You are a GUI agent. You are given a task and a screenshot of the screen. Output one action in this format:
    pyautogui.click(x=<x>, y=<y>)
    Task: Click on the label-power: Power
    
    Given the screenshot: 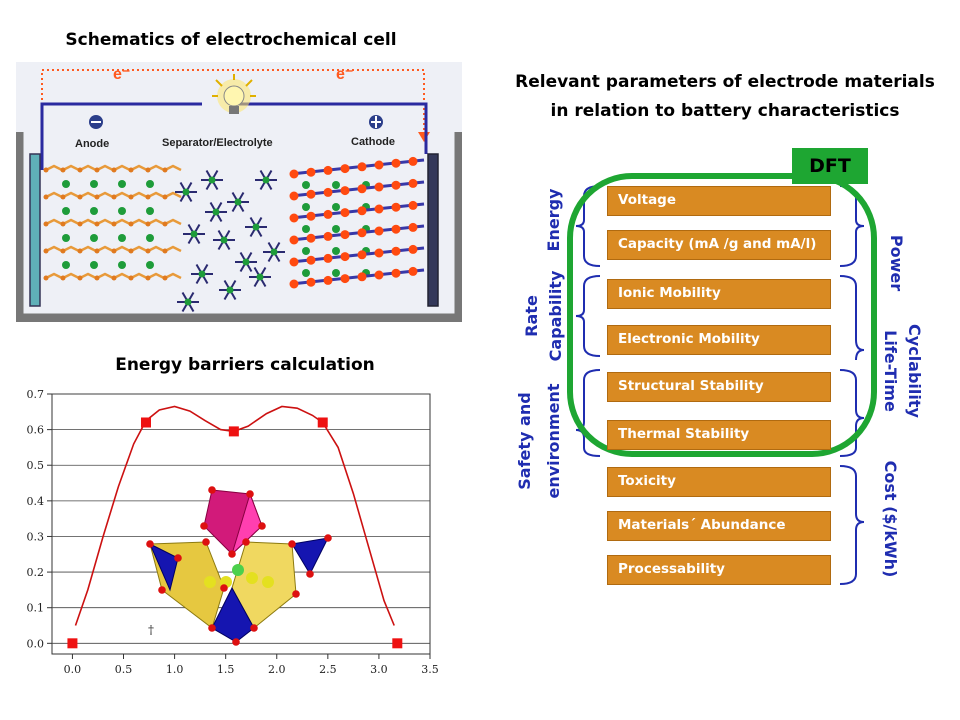 What is the action you would take?
    pyautogui.click(x=896, y=263)
    